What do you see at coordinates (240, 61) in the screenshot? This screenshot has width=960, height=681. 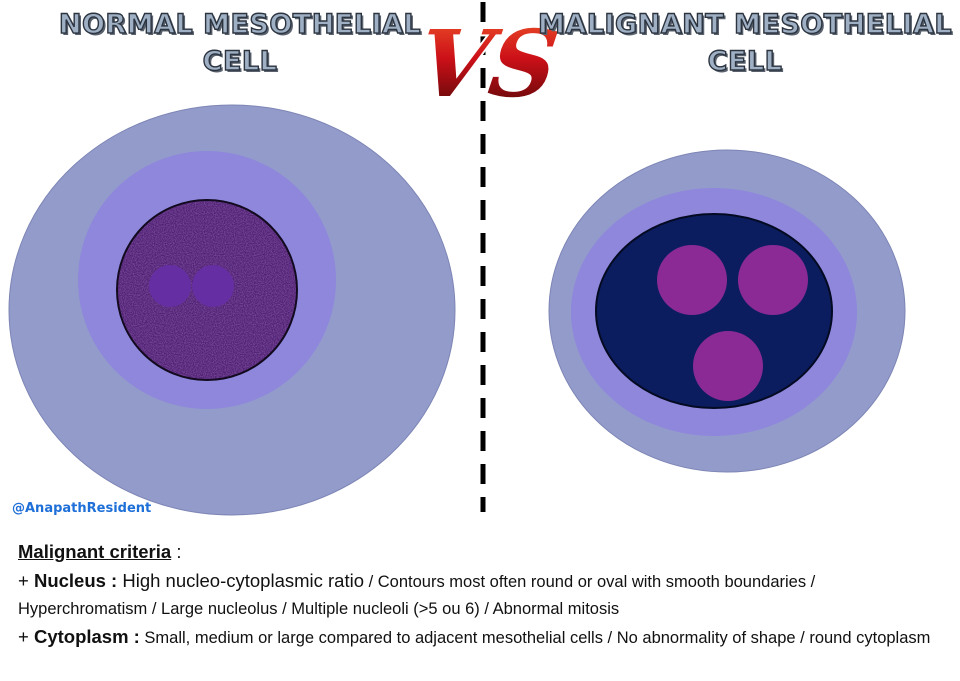 I see `normal-cell-title-line2: CELL` at bounding box center [240, 61].